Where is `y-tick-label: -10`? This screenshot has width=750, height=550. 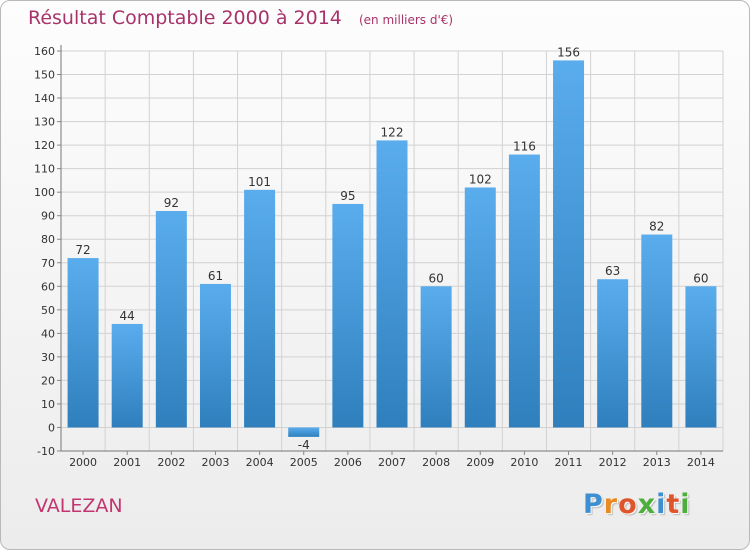
y-tick-label: -10 is located at coordinates (46, 451).